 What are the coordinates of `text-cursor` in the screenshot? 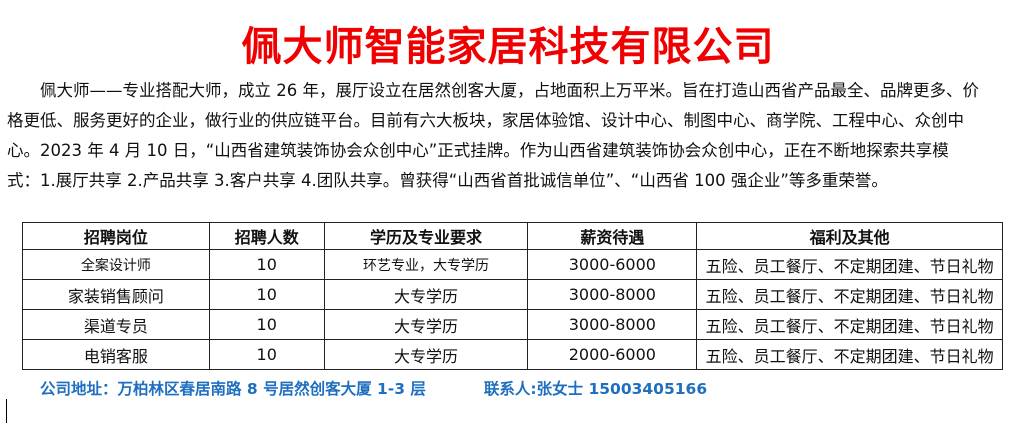 It's located at (6, 411).